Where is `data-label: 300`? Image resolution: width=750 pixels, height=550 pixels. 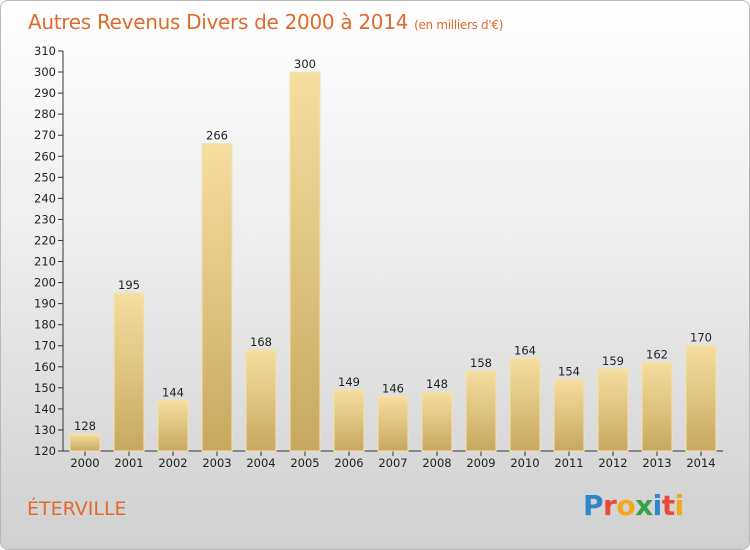
data-label: 300 is located at coordinates (305, 64).